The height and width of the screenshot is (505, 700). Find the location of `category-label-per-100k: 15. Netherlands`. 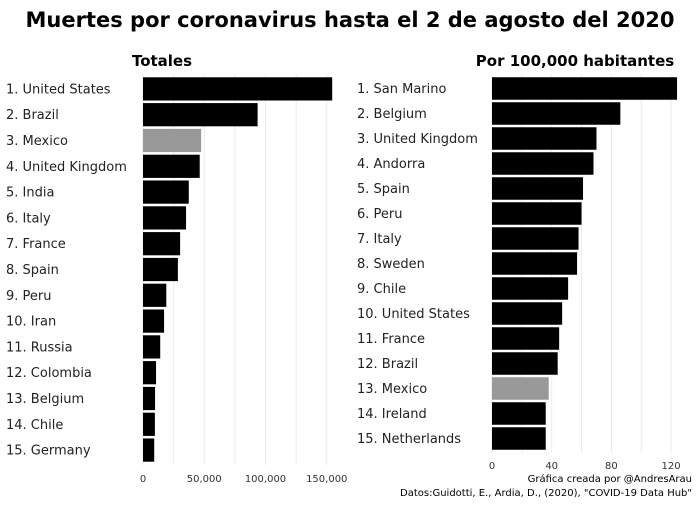

category-label-per-100k: 15. Netherlands is located at coordinates (409, 439).